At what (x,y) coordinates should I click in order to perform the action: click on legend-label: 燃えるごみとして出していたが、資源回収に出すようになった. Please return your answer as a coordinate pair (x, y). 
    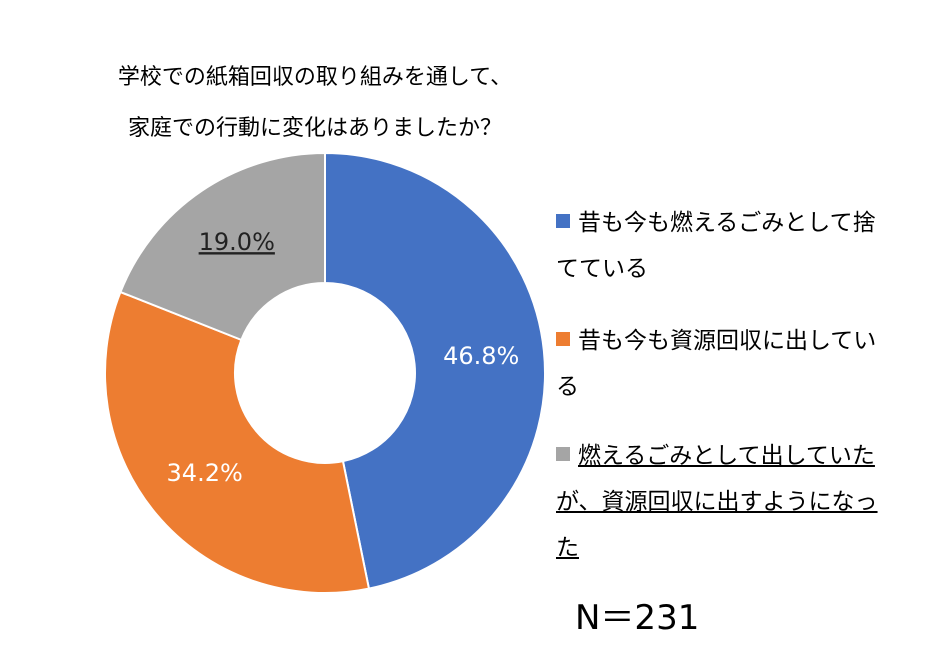
    Looking at the image, I should click on (717, 502).